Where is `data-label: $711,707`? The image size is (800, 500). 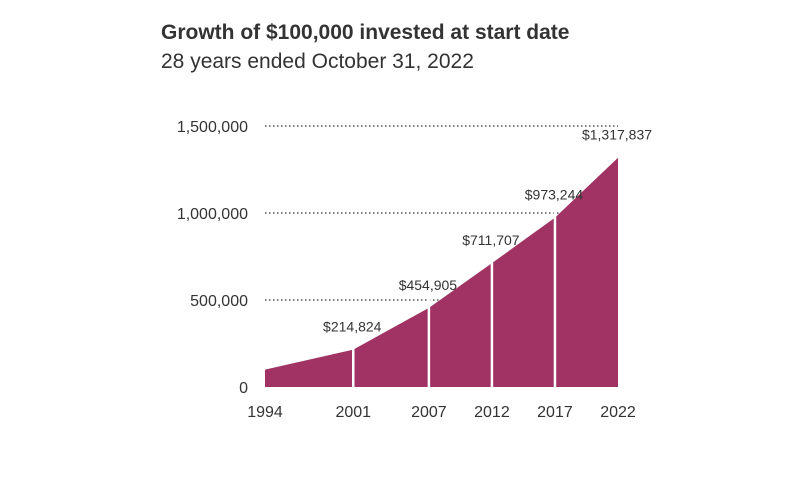 data-label: $711,707 is located at coordinates (491, 240).